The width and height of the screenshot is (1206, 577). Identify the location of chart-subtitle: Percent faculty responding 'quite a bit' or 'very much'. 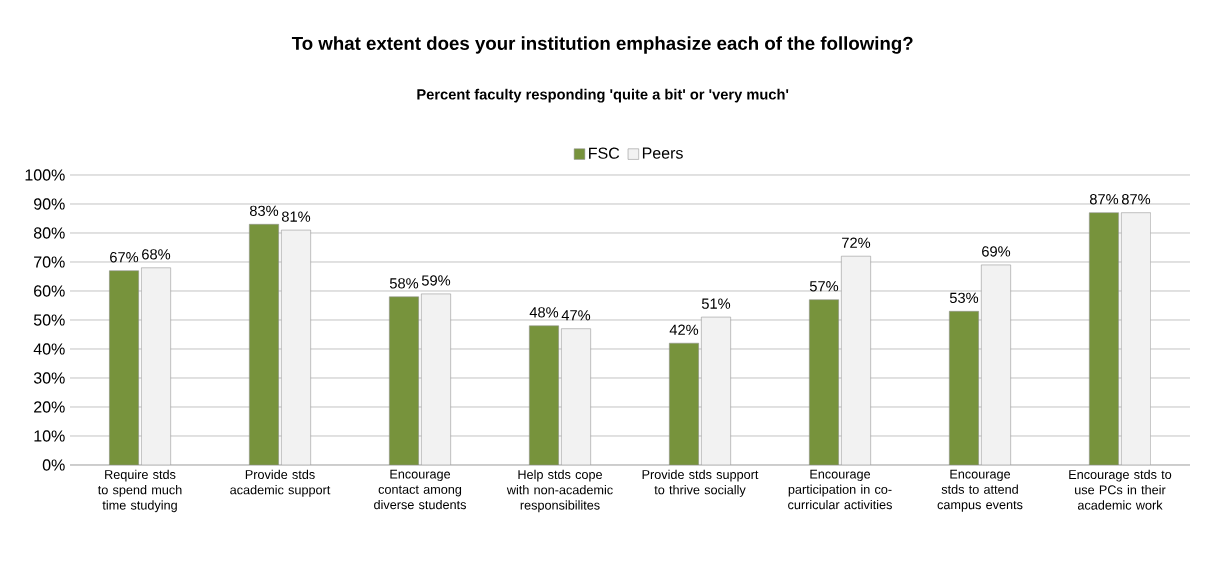
(603, 95).